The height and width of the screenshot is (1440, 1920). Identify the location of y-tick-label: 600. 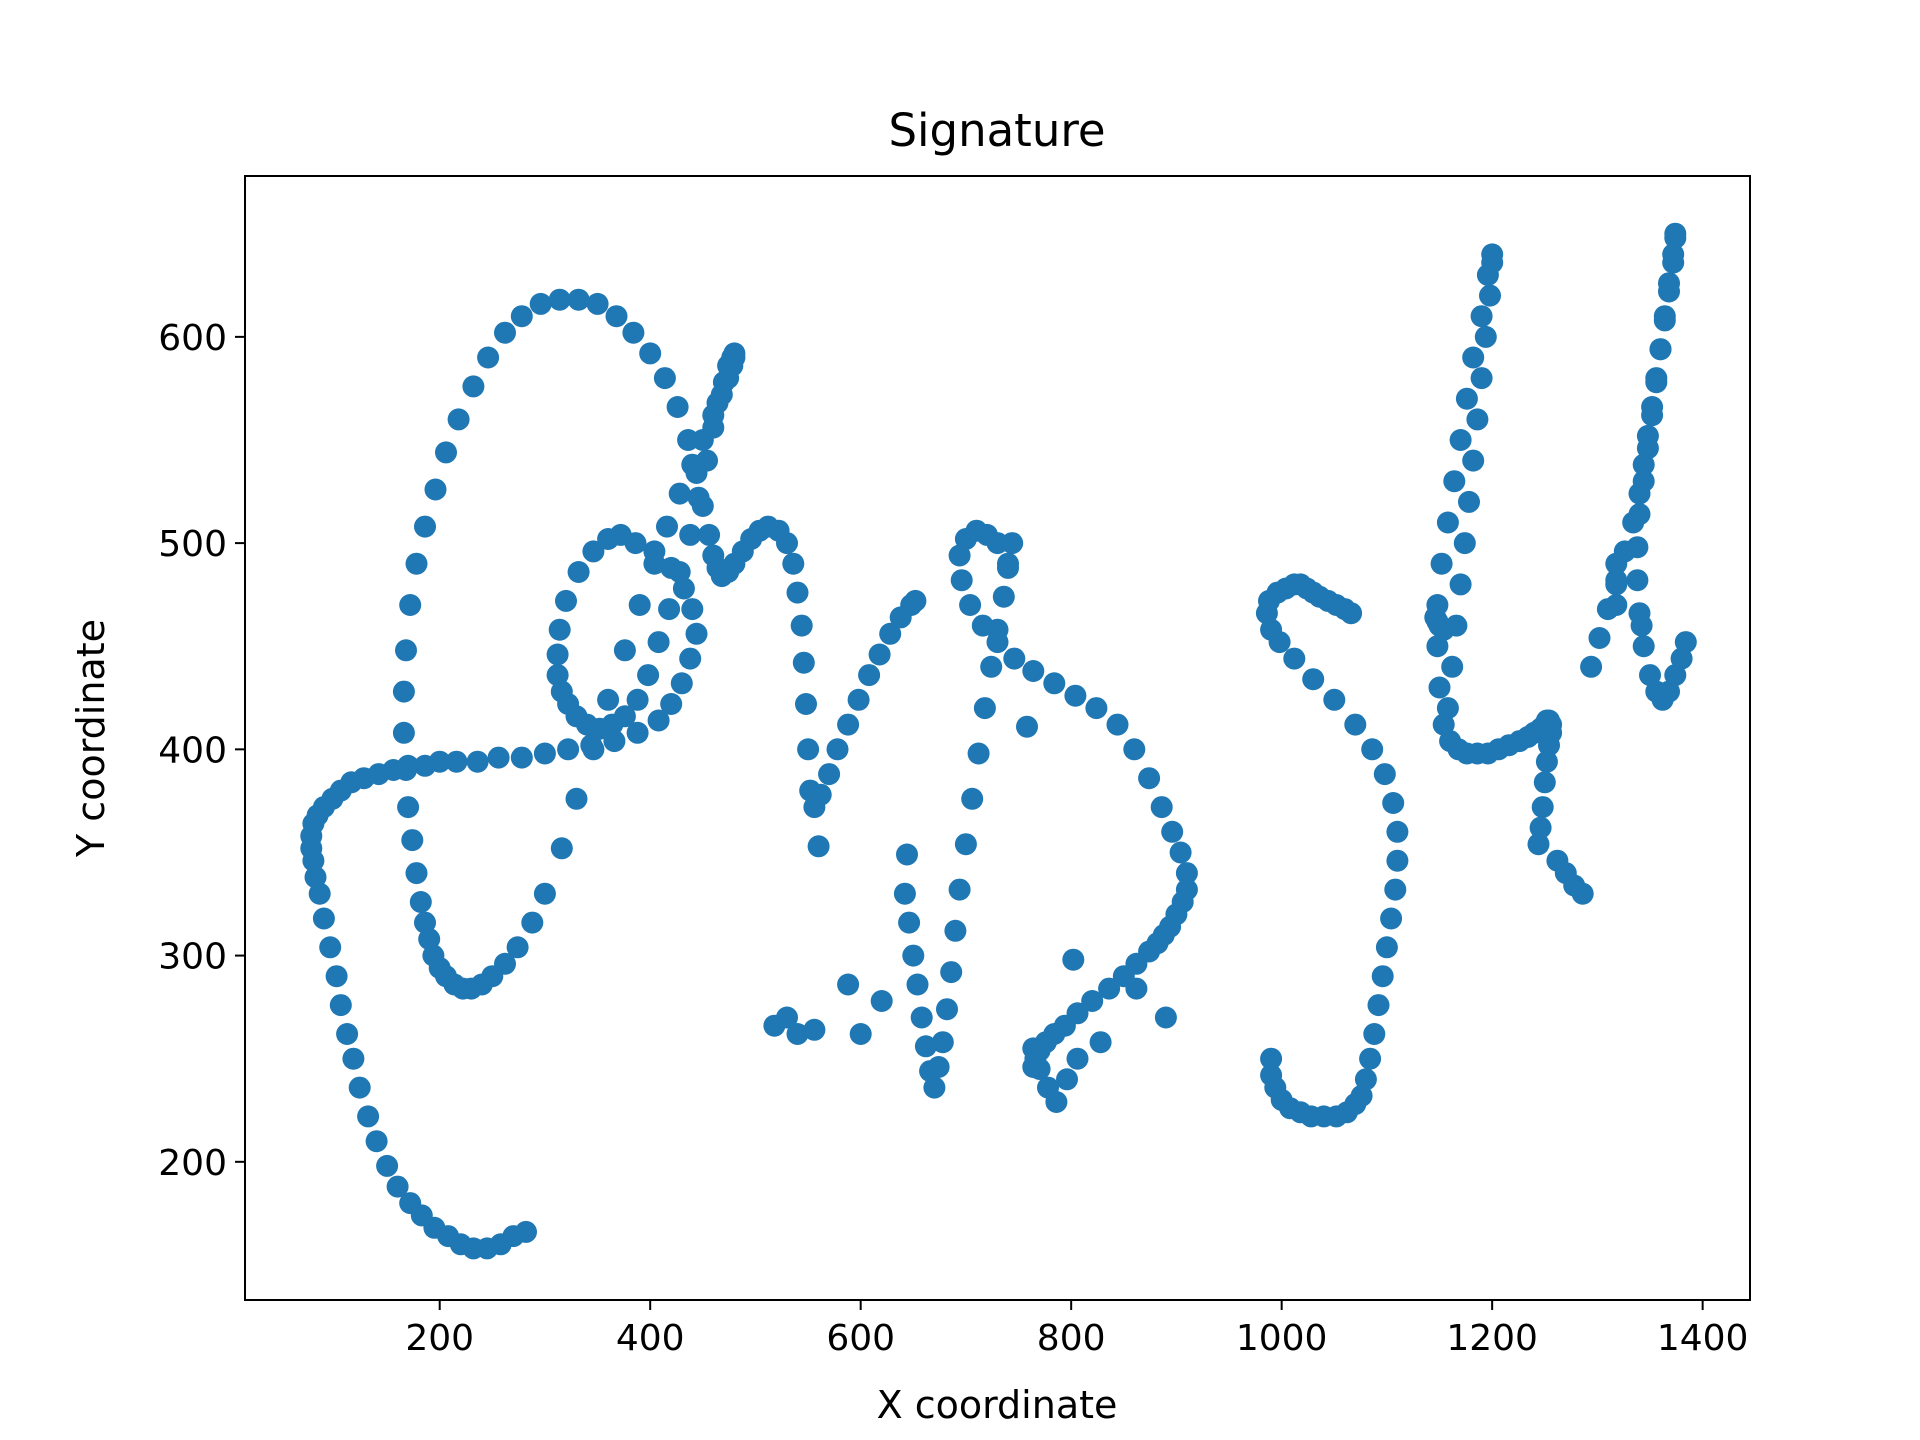
(192, 338).